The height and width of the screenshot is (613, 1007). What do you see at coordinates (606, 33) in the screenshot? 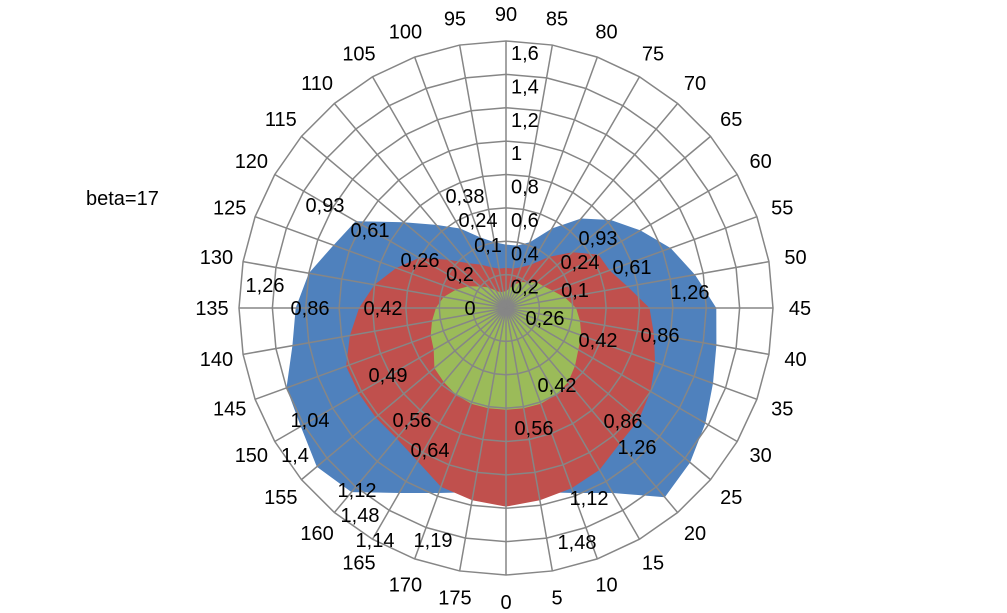
I see `category-label: 80` at bounding box center [606, 33].